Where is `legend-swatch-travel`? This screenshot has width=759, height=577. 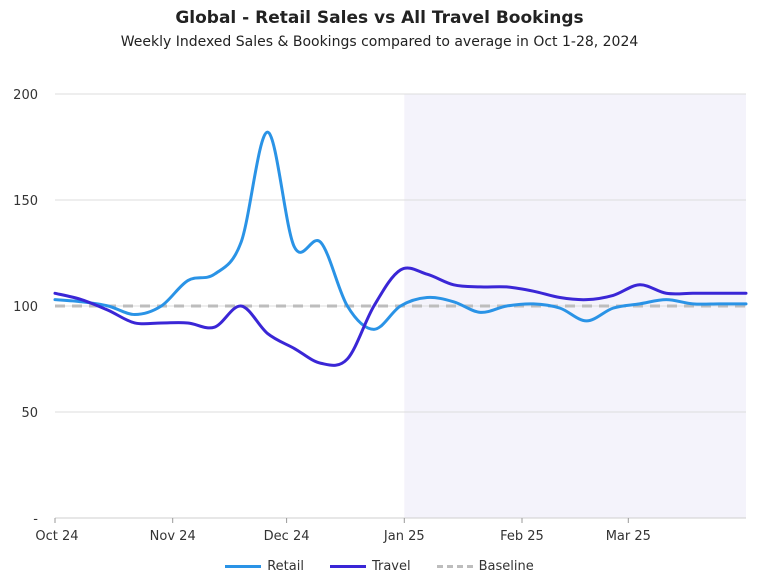
legend-swatch-travel is located at coordinates (347, 566).